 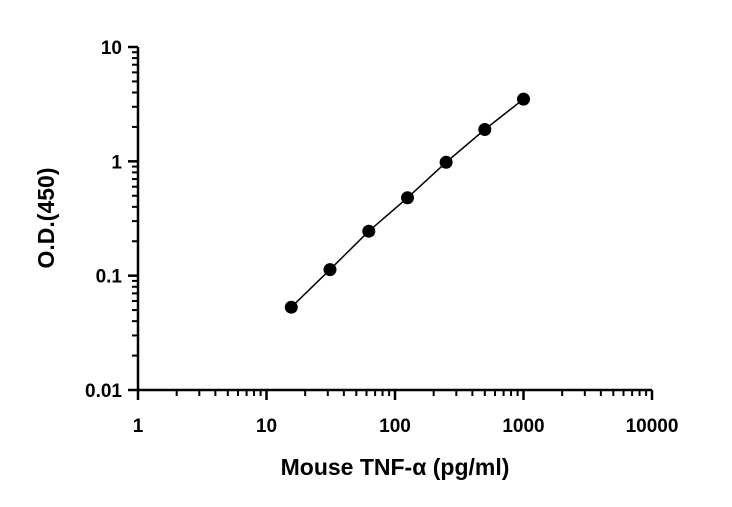 What do you see at coordinates (109, 277) in the screenshot?
I see `y-tick-label: 0.1` at bounding box center [109, 277].